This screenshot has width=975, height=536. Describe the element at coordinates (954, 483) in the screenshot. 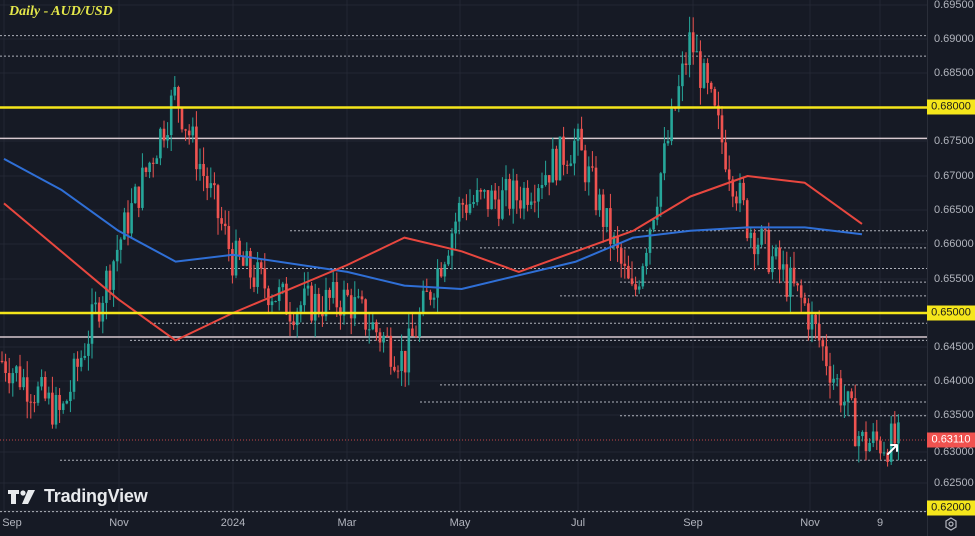

I see `price-tick-label: 0.62500` at that location.